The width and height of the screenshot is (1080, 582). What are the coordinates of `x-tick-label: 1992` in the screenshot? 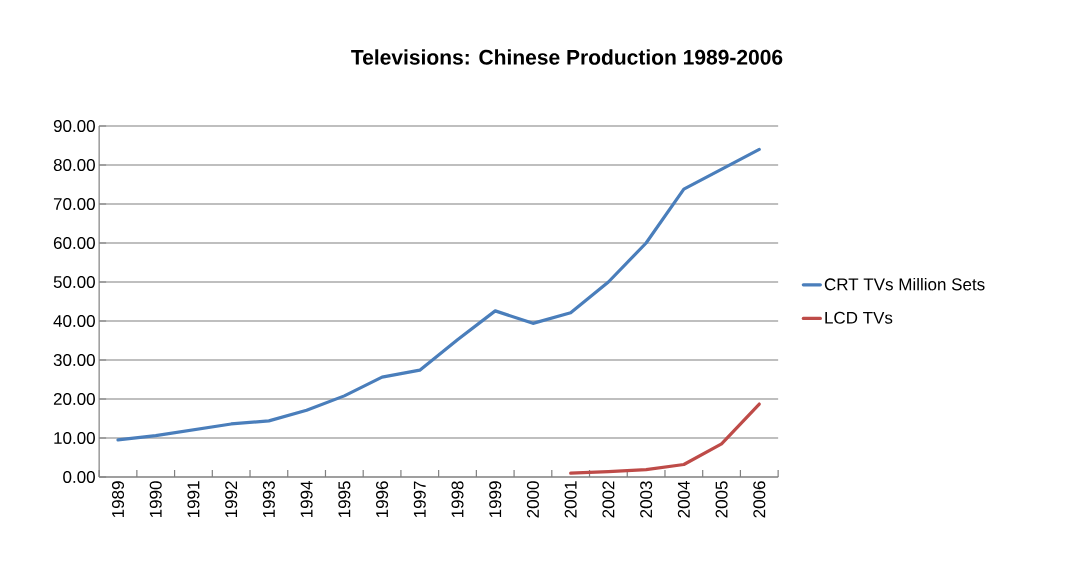 It's located at (231, 499).